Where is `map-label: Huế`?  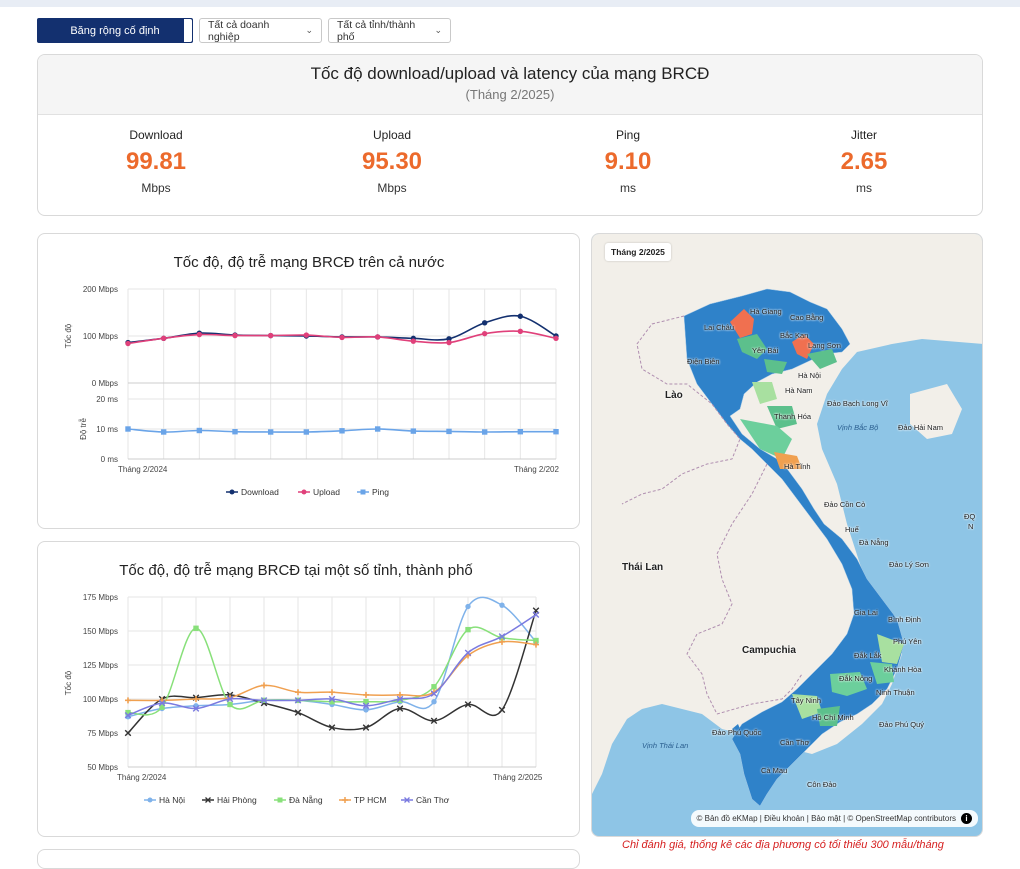 map-label: Huế is located at coordinates (852, 529).